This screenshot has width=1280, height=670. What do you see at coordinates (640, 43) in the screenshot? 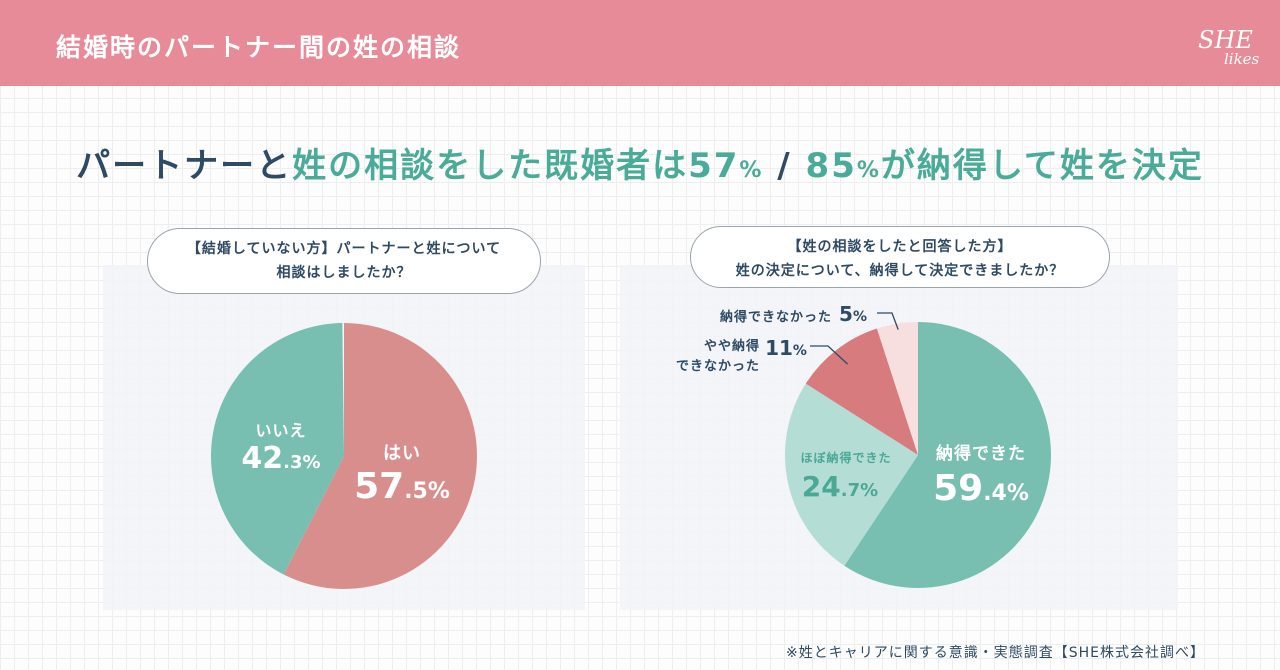
I see `header-bar: 結婚時のパートナー間の姓の相談 SHE likes` at bounding box center [640, 43].